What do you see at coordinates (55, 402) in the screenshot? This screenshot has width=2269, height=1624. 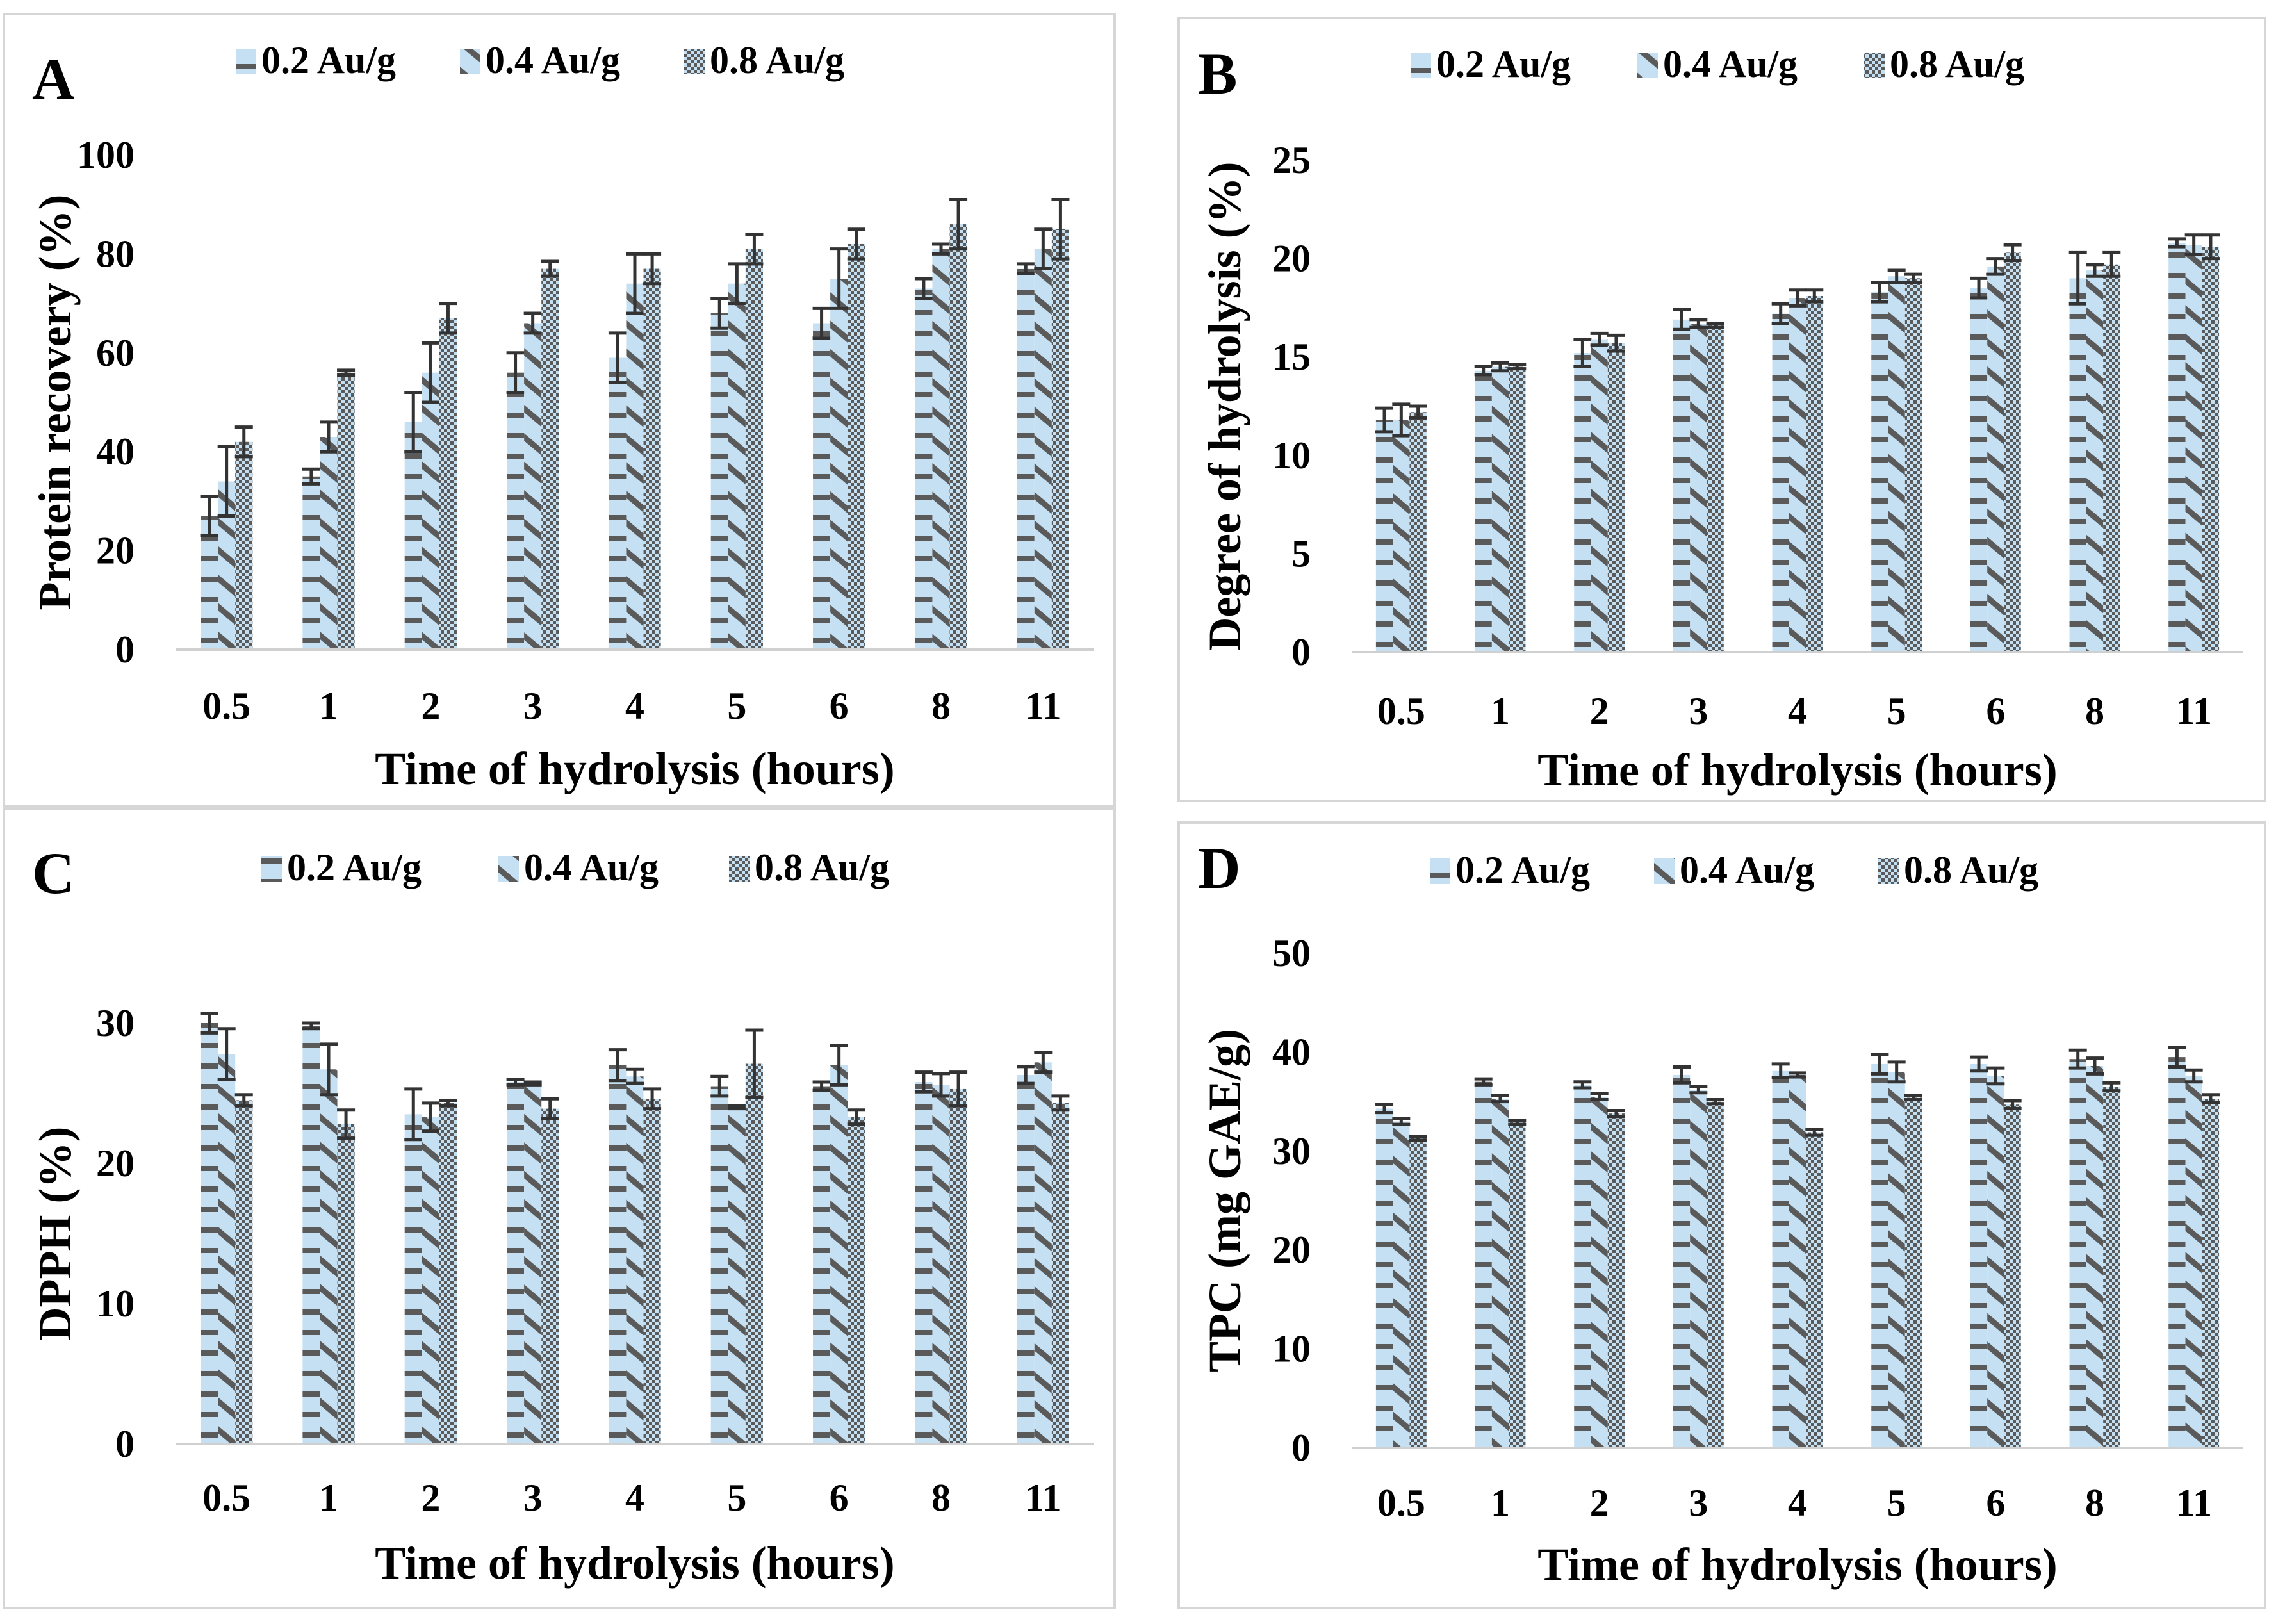 I see `y-axis-title: Protein recovery (%)` at bounding box center [55, 402].